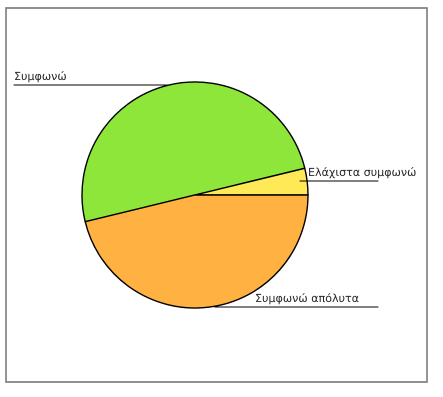  What do you see at coordinates (362, 172) in the screenshot?
I see `slice-label: Ελάχιστα συμφωνώ` at bounding box center [362, 172].